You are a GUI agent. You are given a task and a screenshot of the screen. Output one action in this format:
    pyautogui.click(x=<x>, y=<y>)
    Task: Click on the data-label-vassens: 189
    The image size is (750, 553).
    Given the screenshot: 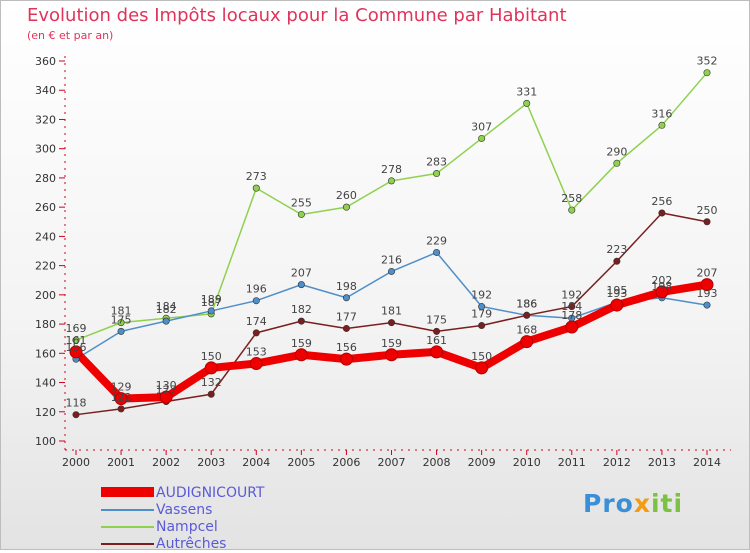 What is the action you would take?
    pyautogui.click(x=211, y=299)
    